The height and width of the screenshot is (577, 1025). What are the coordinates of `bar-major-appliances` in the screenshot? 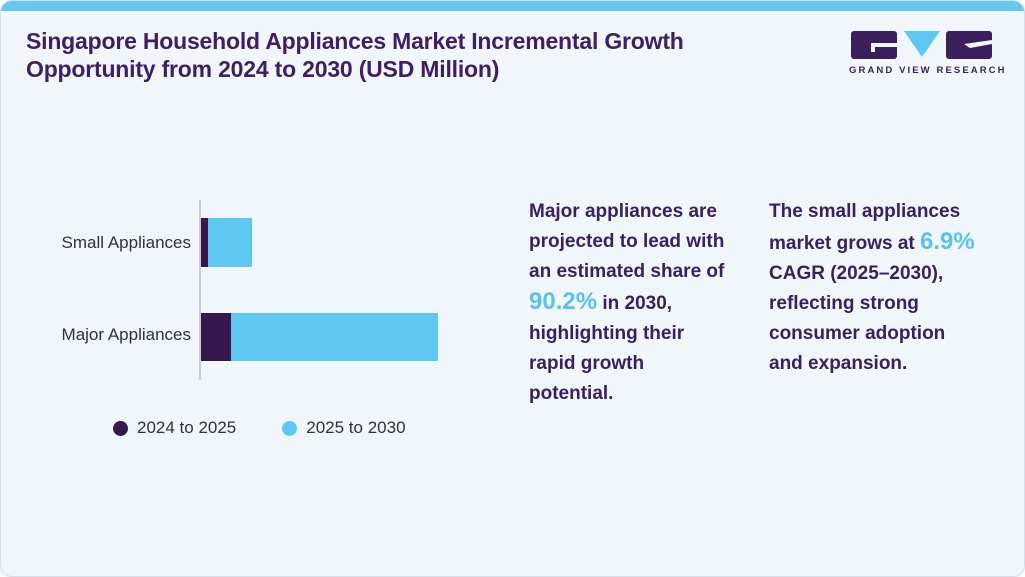 It's located at (319, 337).